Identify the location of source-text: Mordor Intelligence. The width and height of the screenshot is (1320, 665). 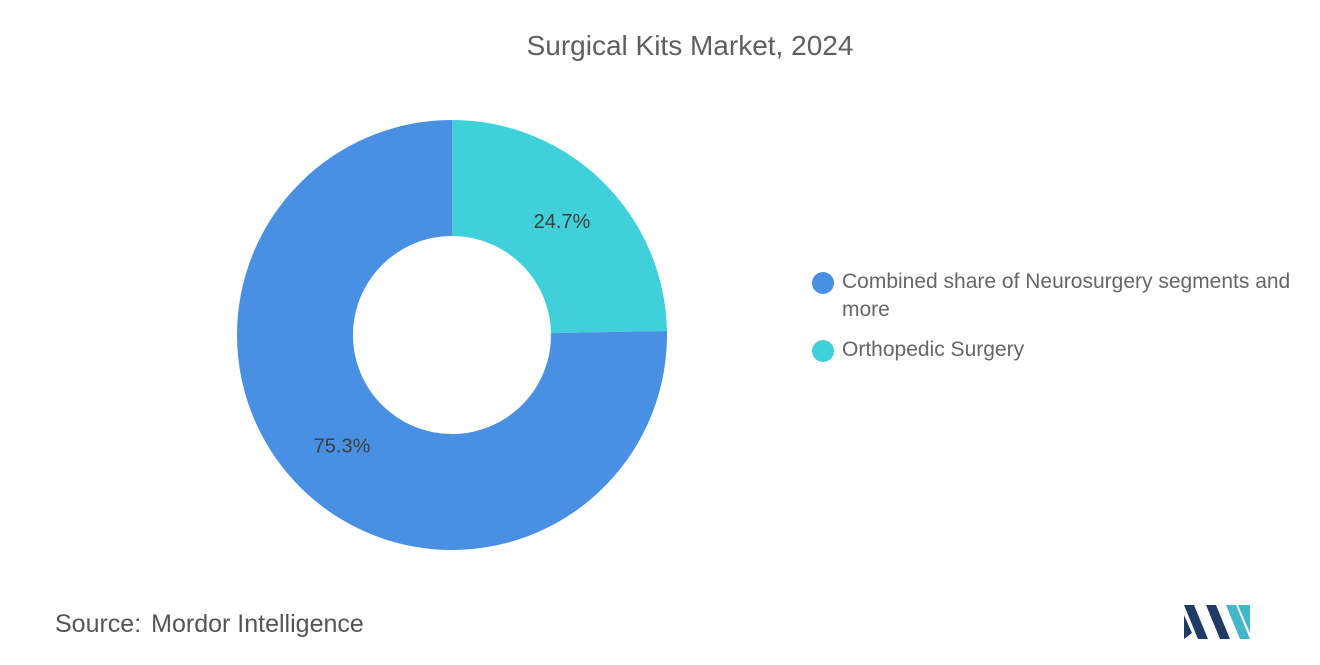
(257, 624).